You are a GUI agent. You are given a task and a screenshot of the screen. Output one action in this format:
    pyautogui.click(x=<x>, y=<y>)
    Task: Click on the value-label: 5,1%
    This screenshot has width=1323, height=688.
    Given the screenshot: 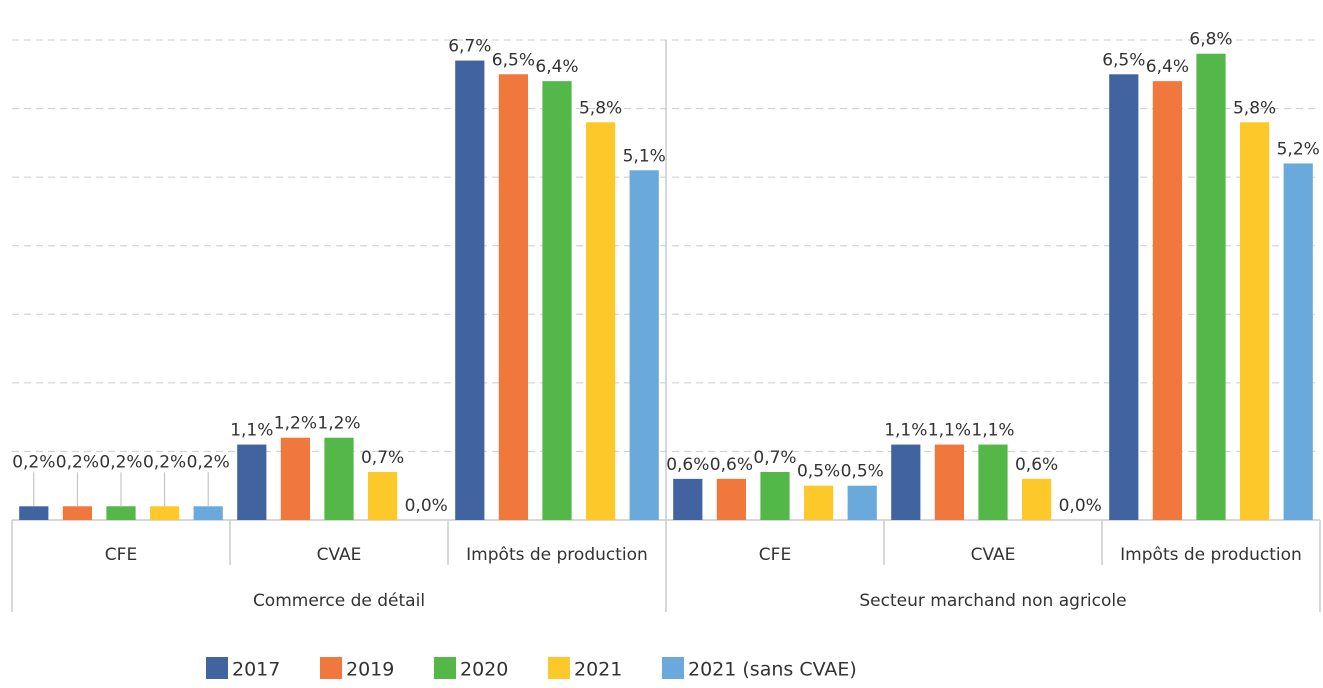 What is the action you would take?
    pyautogui.click(x=644, y=156)
    